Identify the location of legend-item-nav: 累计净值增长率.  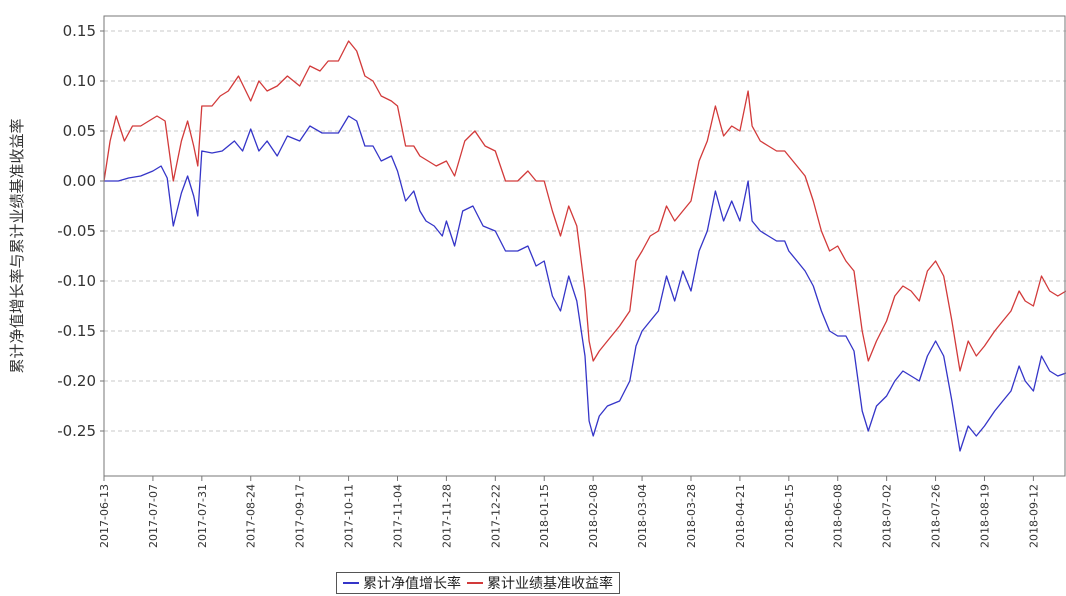
(402, 583).